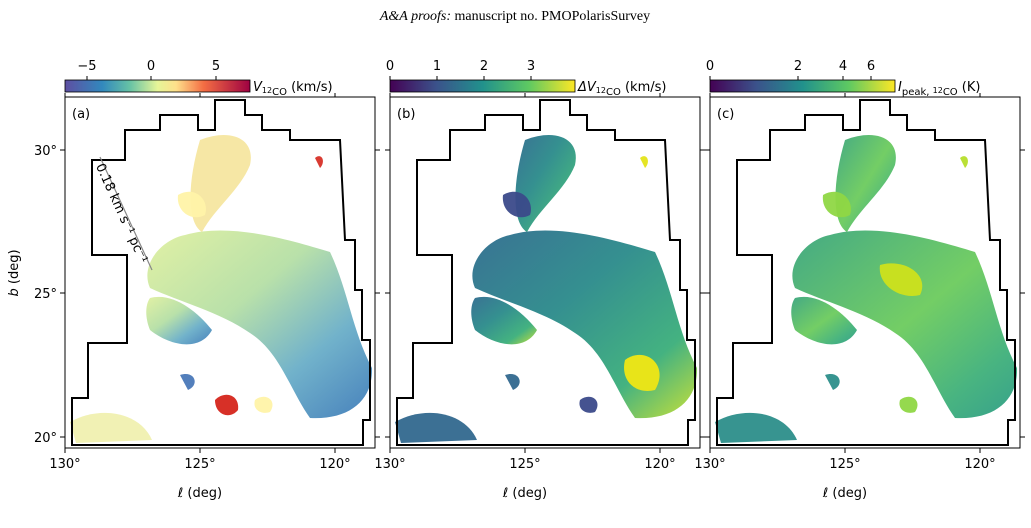 The width and height of the screenshot is (1031, 528). What do you see at coordinates (553, 16) in the screenshot?
I see `manuscript: manuscript no. PMOPolarisSurvey` at bounding box center [553, 16].